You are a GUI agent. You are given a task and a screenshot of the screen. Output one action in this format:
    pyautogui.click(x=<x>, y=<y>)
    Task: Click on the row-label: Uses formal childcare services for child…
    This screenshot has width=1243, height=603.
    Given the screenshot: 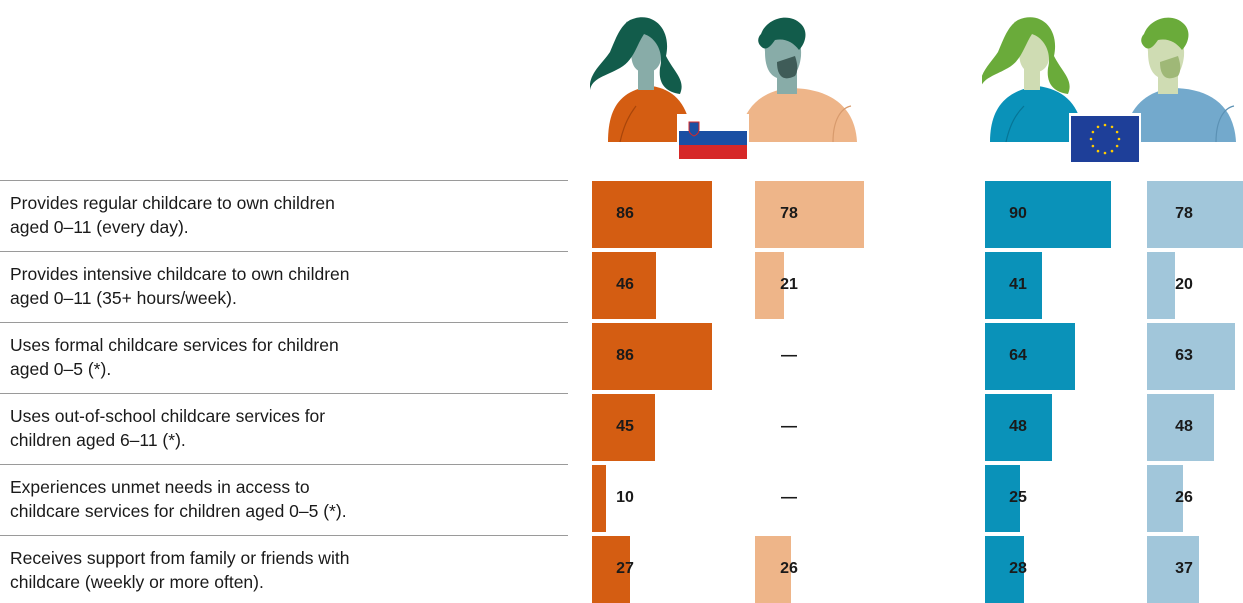 What is the action you would take?
    pyautogui.click(x=174, y=357)
    